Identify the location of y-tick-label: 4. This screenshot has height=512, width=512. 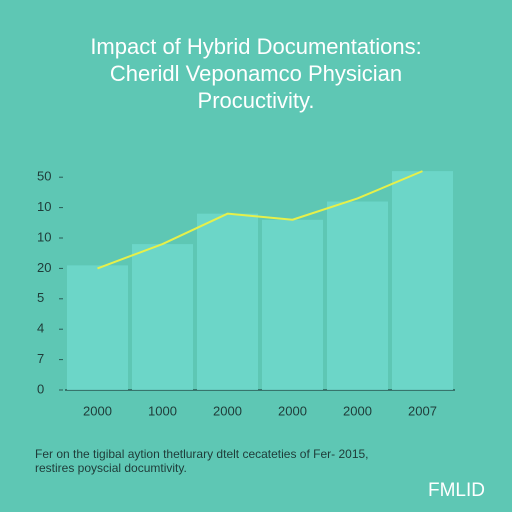
(40, 328).